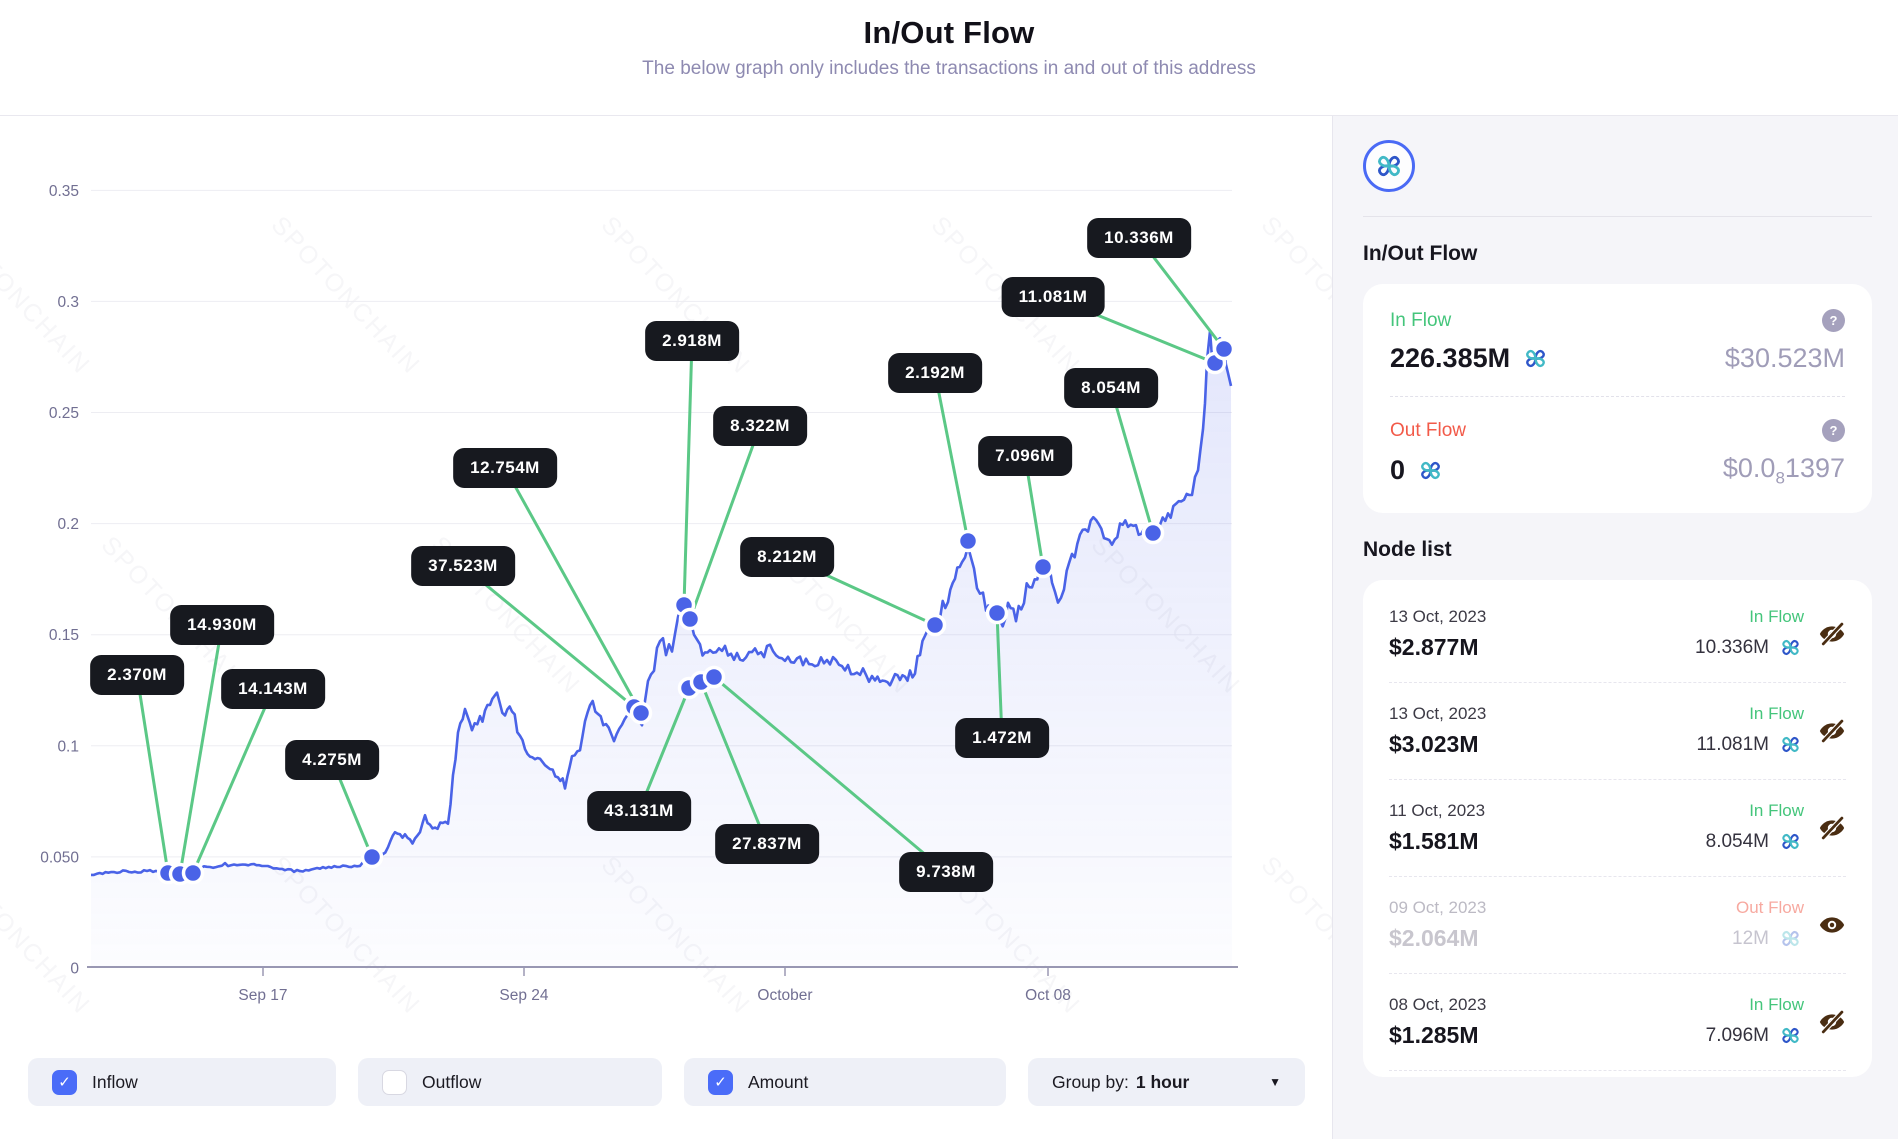 This screenshot has width=1898, height=1139. I want to click on out-flow-amount: 0, so click(1418, 470).